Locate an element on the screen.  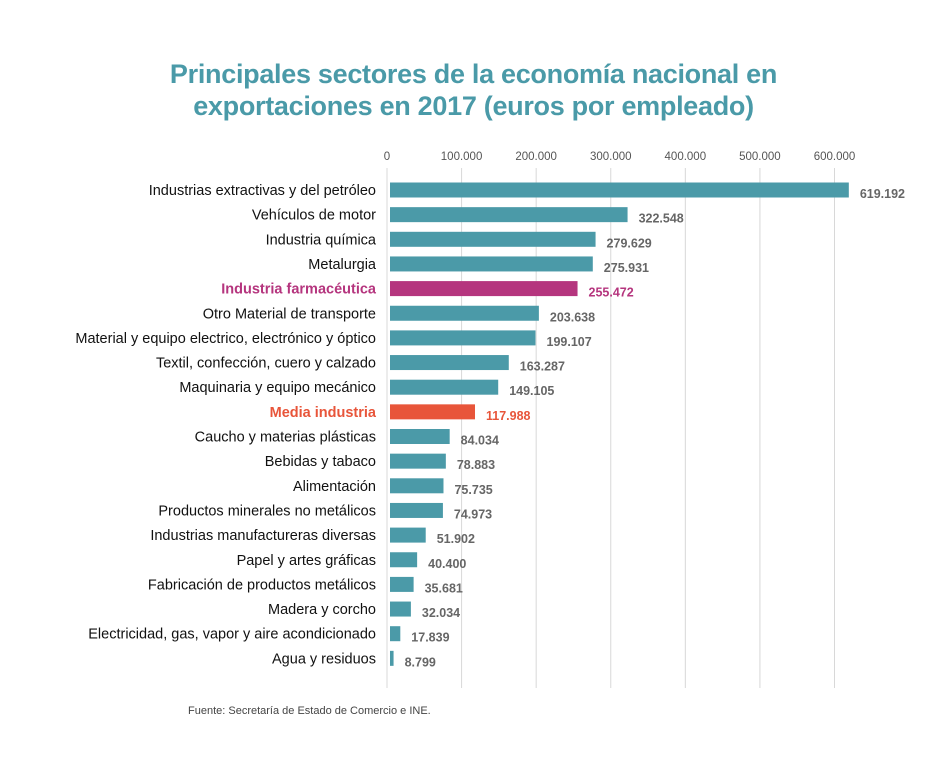
data-label: 275.931 is located at coordinates (626, 268).